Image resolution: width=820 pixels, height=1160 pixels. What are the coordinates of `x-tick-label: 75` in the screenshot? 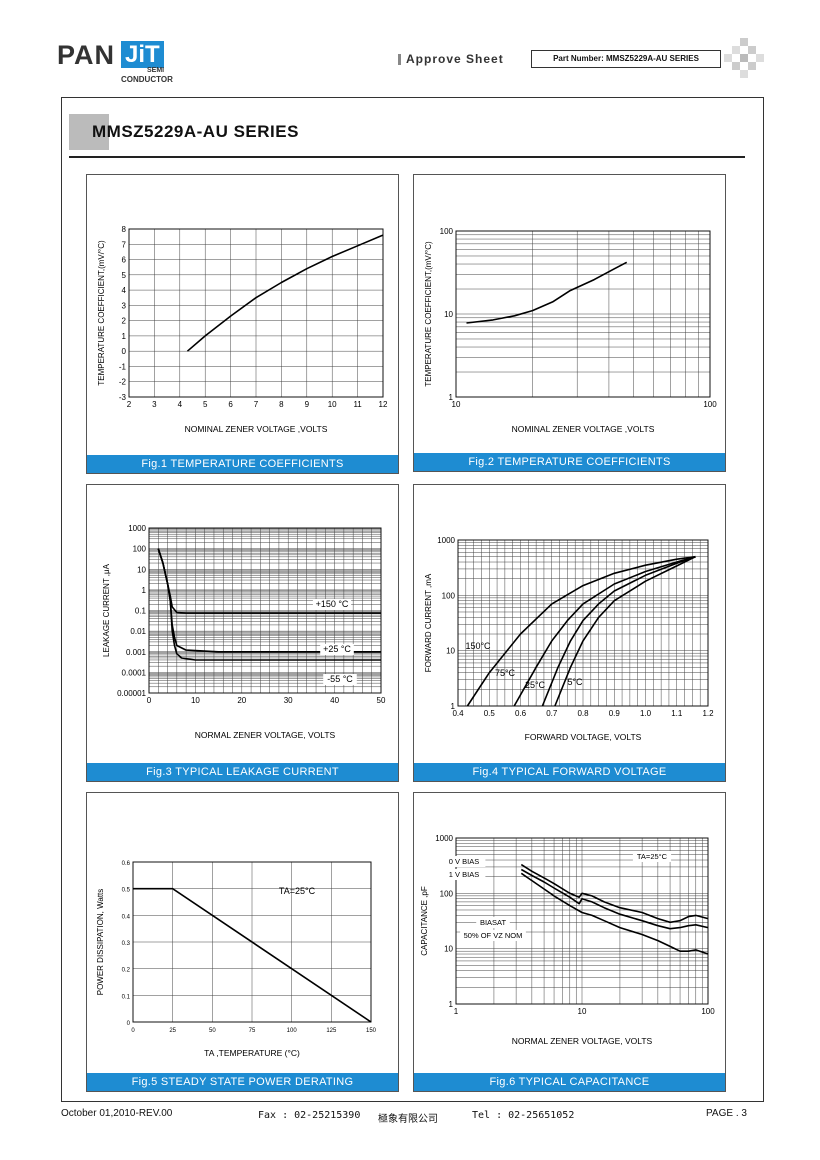 It's located at (252, 1031).